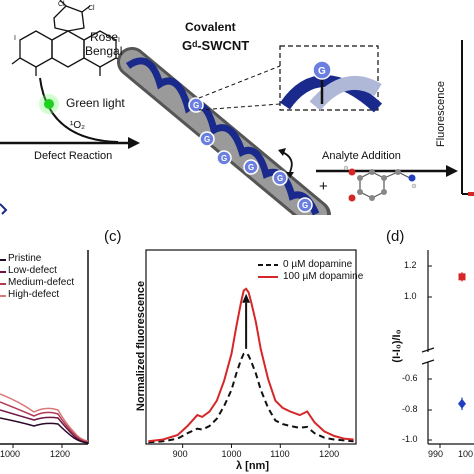 The height and width of the screenshot is (474, 474). I want to click on d-ytick--0.6: -0.6, so click(410, 378).